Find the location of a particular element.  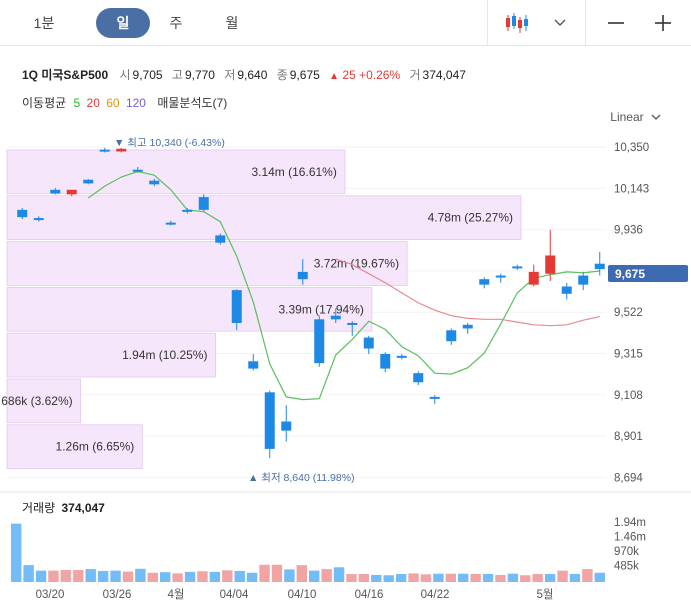

volume-profile-label: 3.72m (19.67%) is located at coordinates (356, 264).